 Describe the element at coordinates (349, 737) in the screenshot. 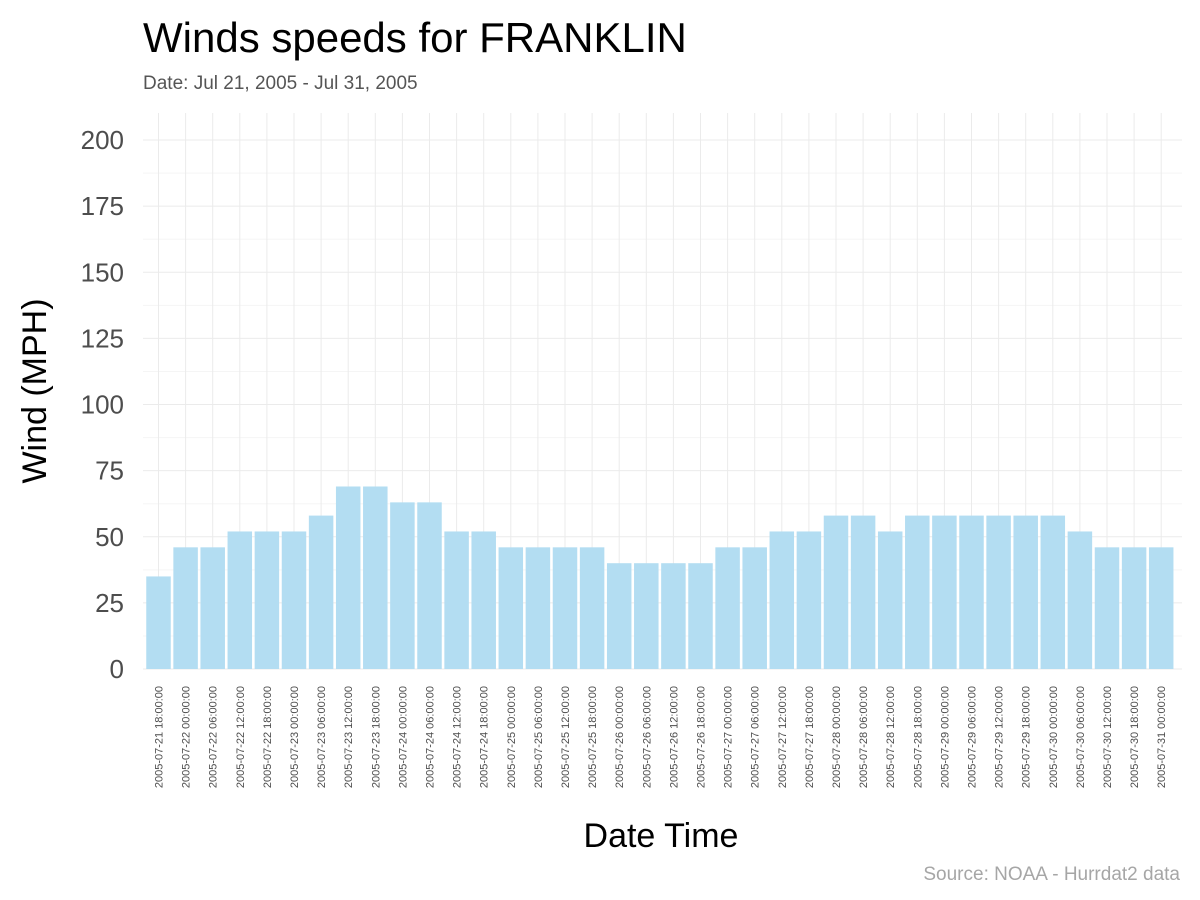

I see `x-tick-label: 2005-07-23 12:00:00` at that location.